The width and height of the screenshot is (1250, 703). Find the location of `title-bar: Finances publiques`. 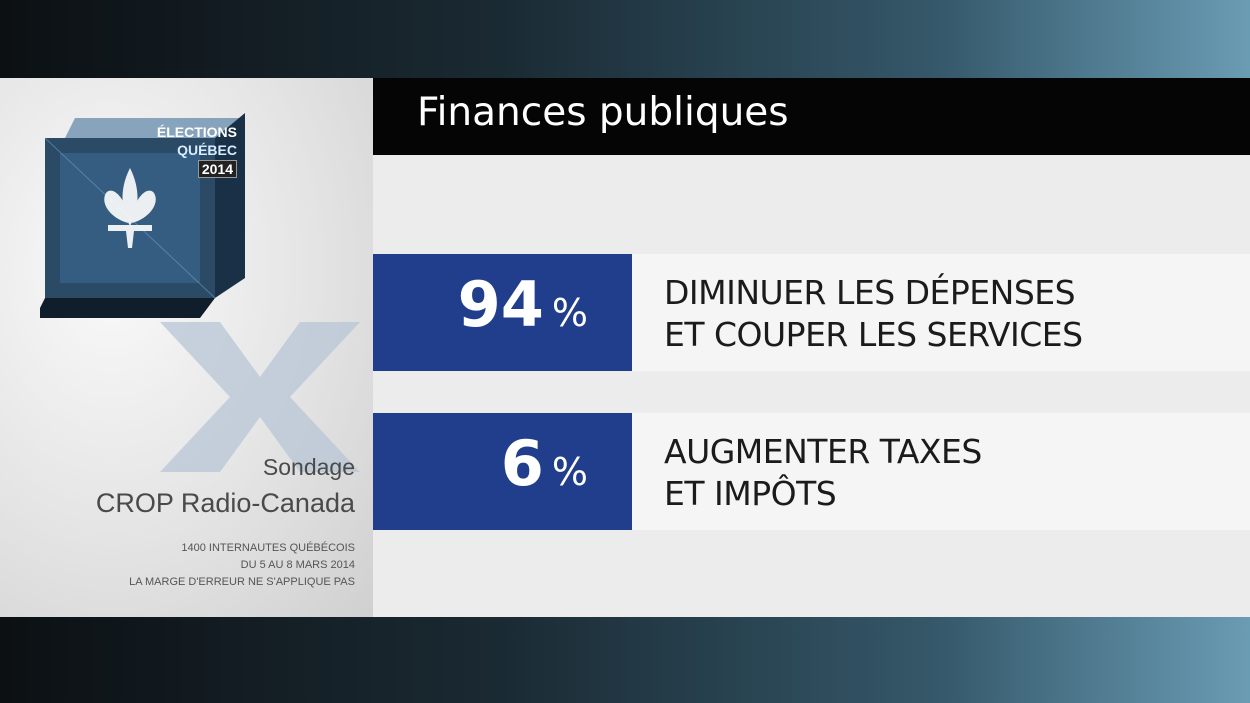

title-bar: Finances publiques is located at coordinates (811, 116).